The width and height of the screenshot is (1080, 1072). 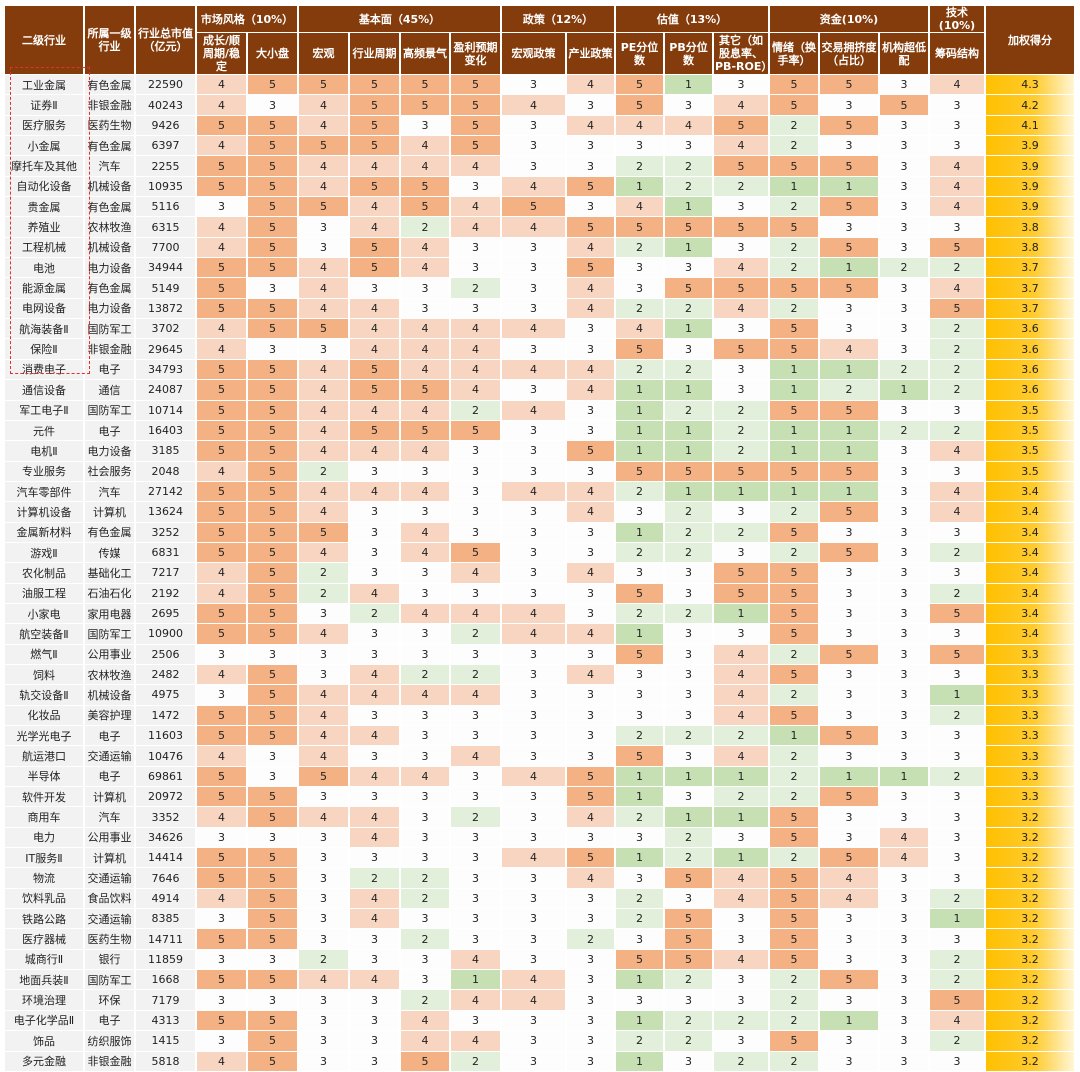 I want to click on market-cap: 14711, so click(x=165, y=939).